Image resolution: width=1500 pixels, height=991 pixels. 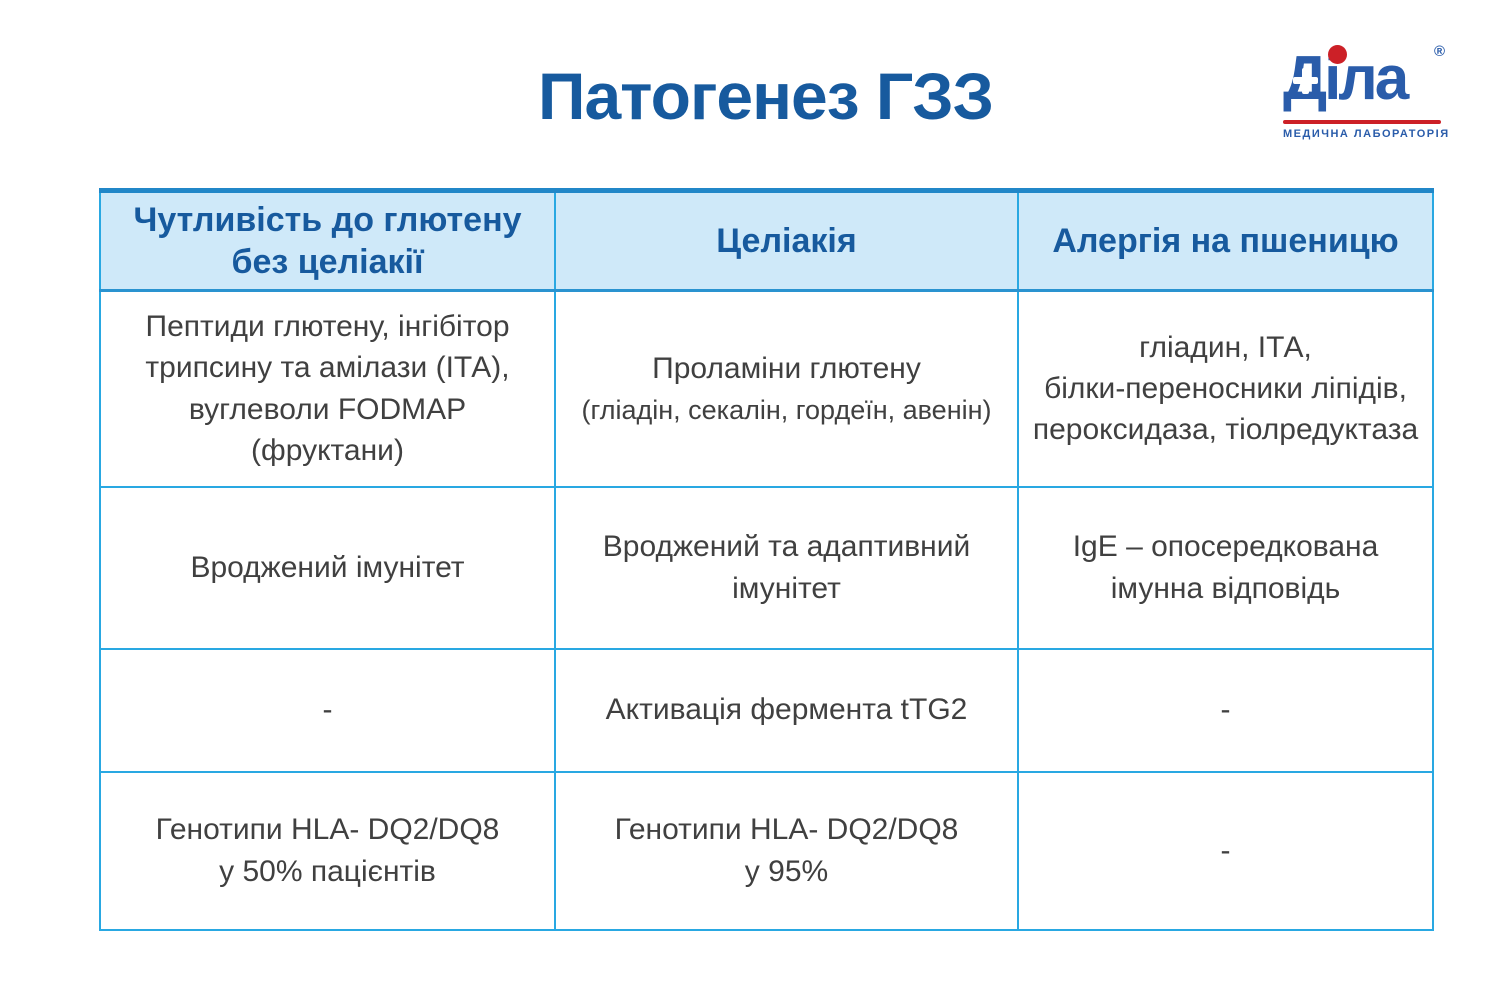 I want to click on header-cell-gluten-sensitivity: Чутливість до глютену без целіакії, so click(x=327, y=240).